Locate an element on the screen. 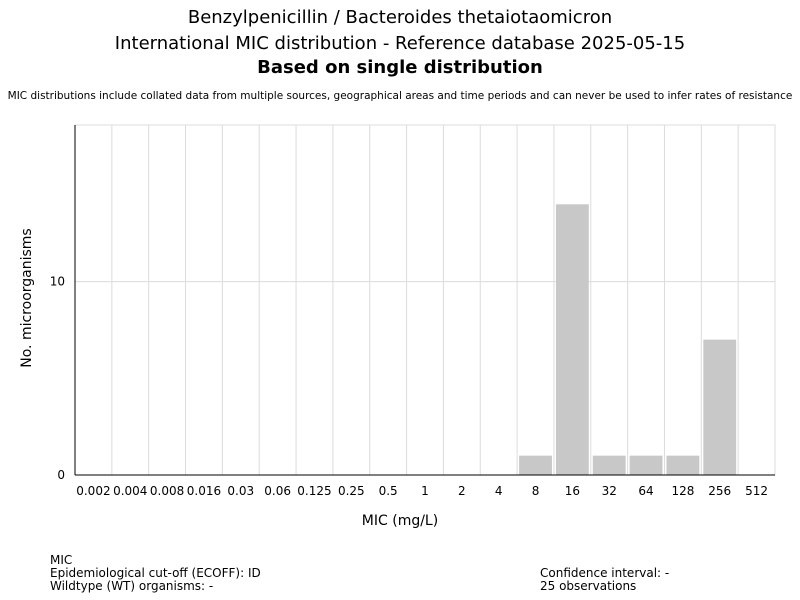 The image size is (800, 600). chart-title-line-3: Based on single distribution is located at coordinates (400, 67).